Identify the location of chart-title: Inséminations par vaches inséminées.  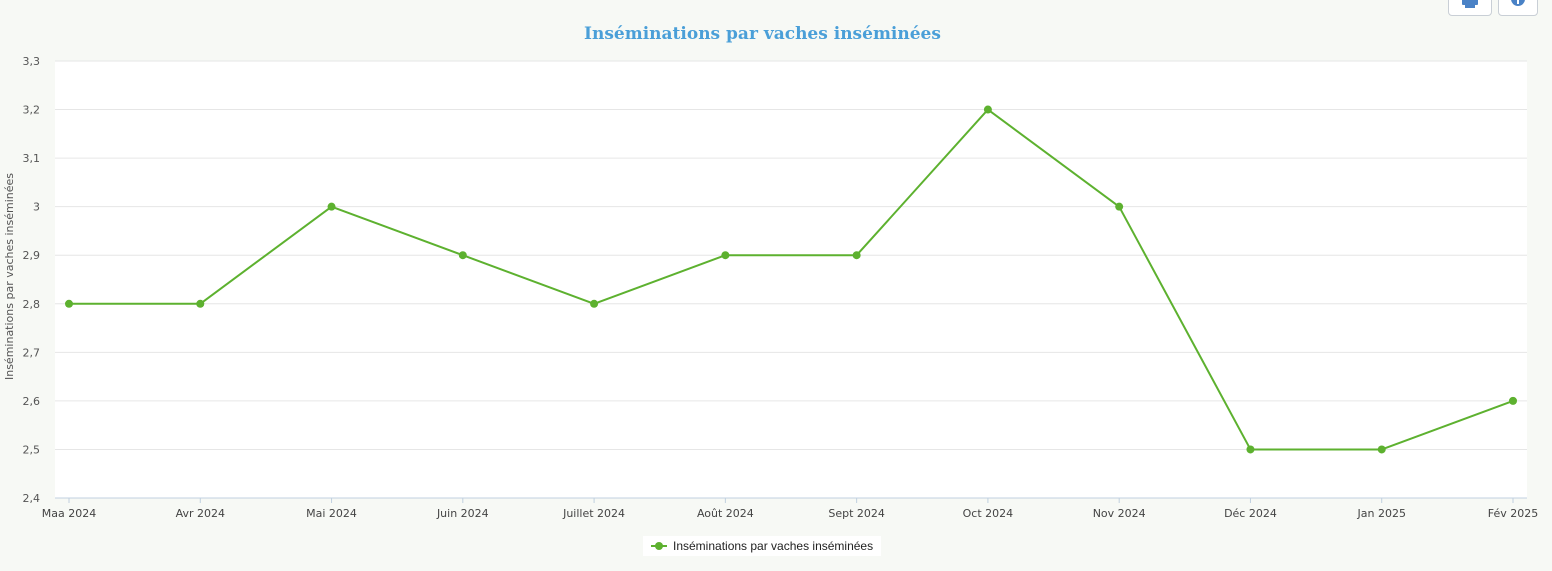
(762, 34).